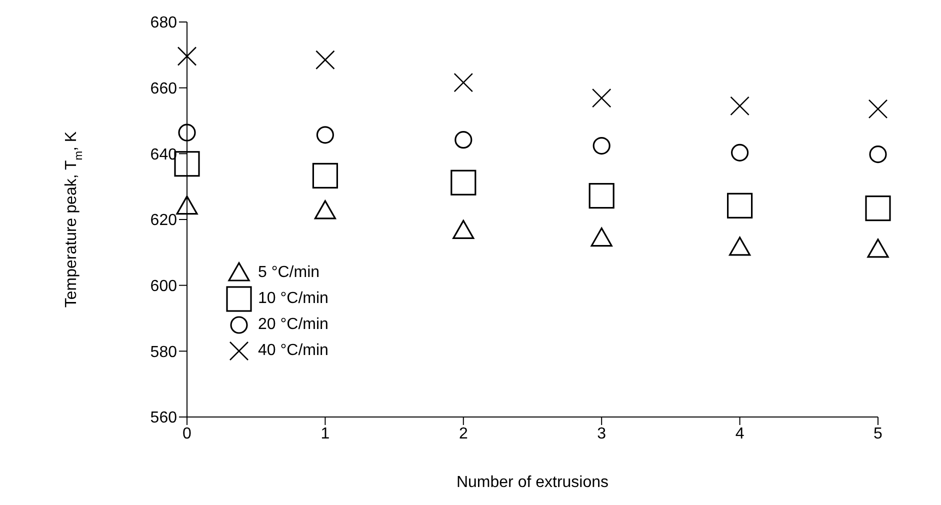 This screenshot has height=505, width=941. I want to click on x-tick-label: 5, so click(878, 433).